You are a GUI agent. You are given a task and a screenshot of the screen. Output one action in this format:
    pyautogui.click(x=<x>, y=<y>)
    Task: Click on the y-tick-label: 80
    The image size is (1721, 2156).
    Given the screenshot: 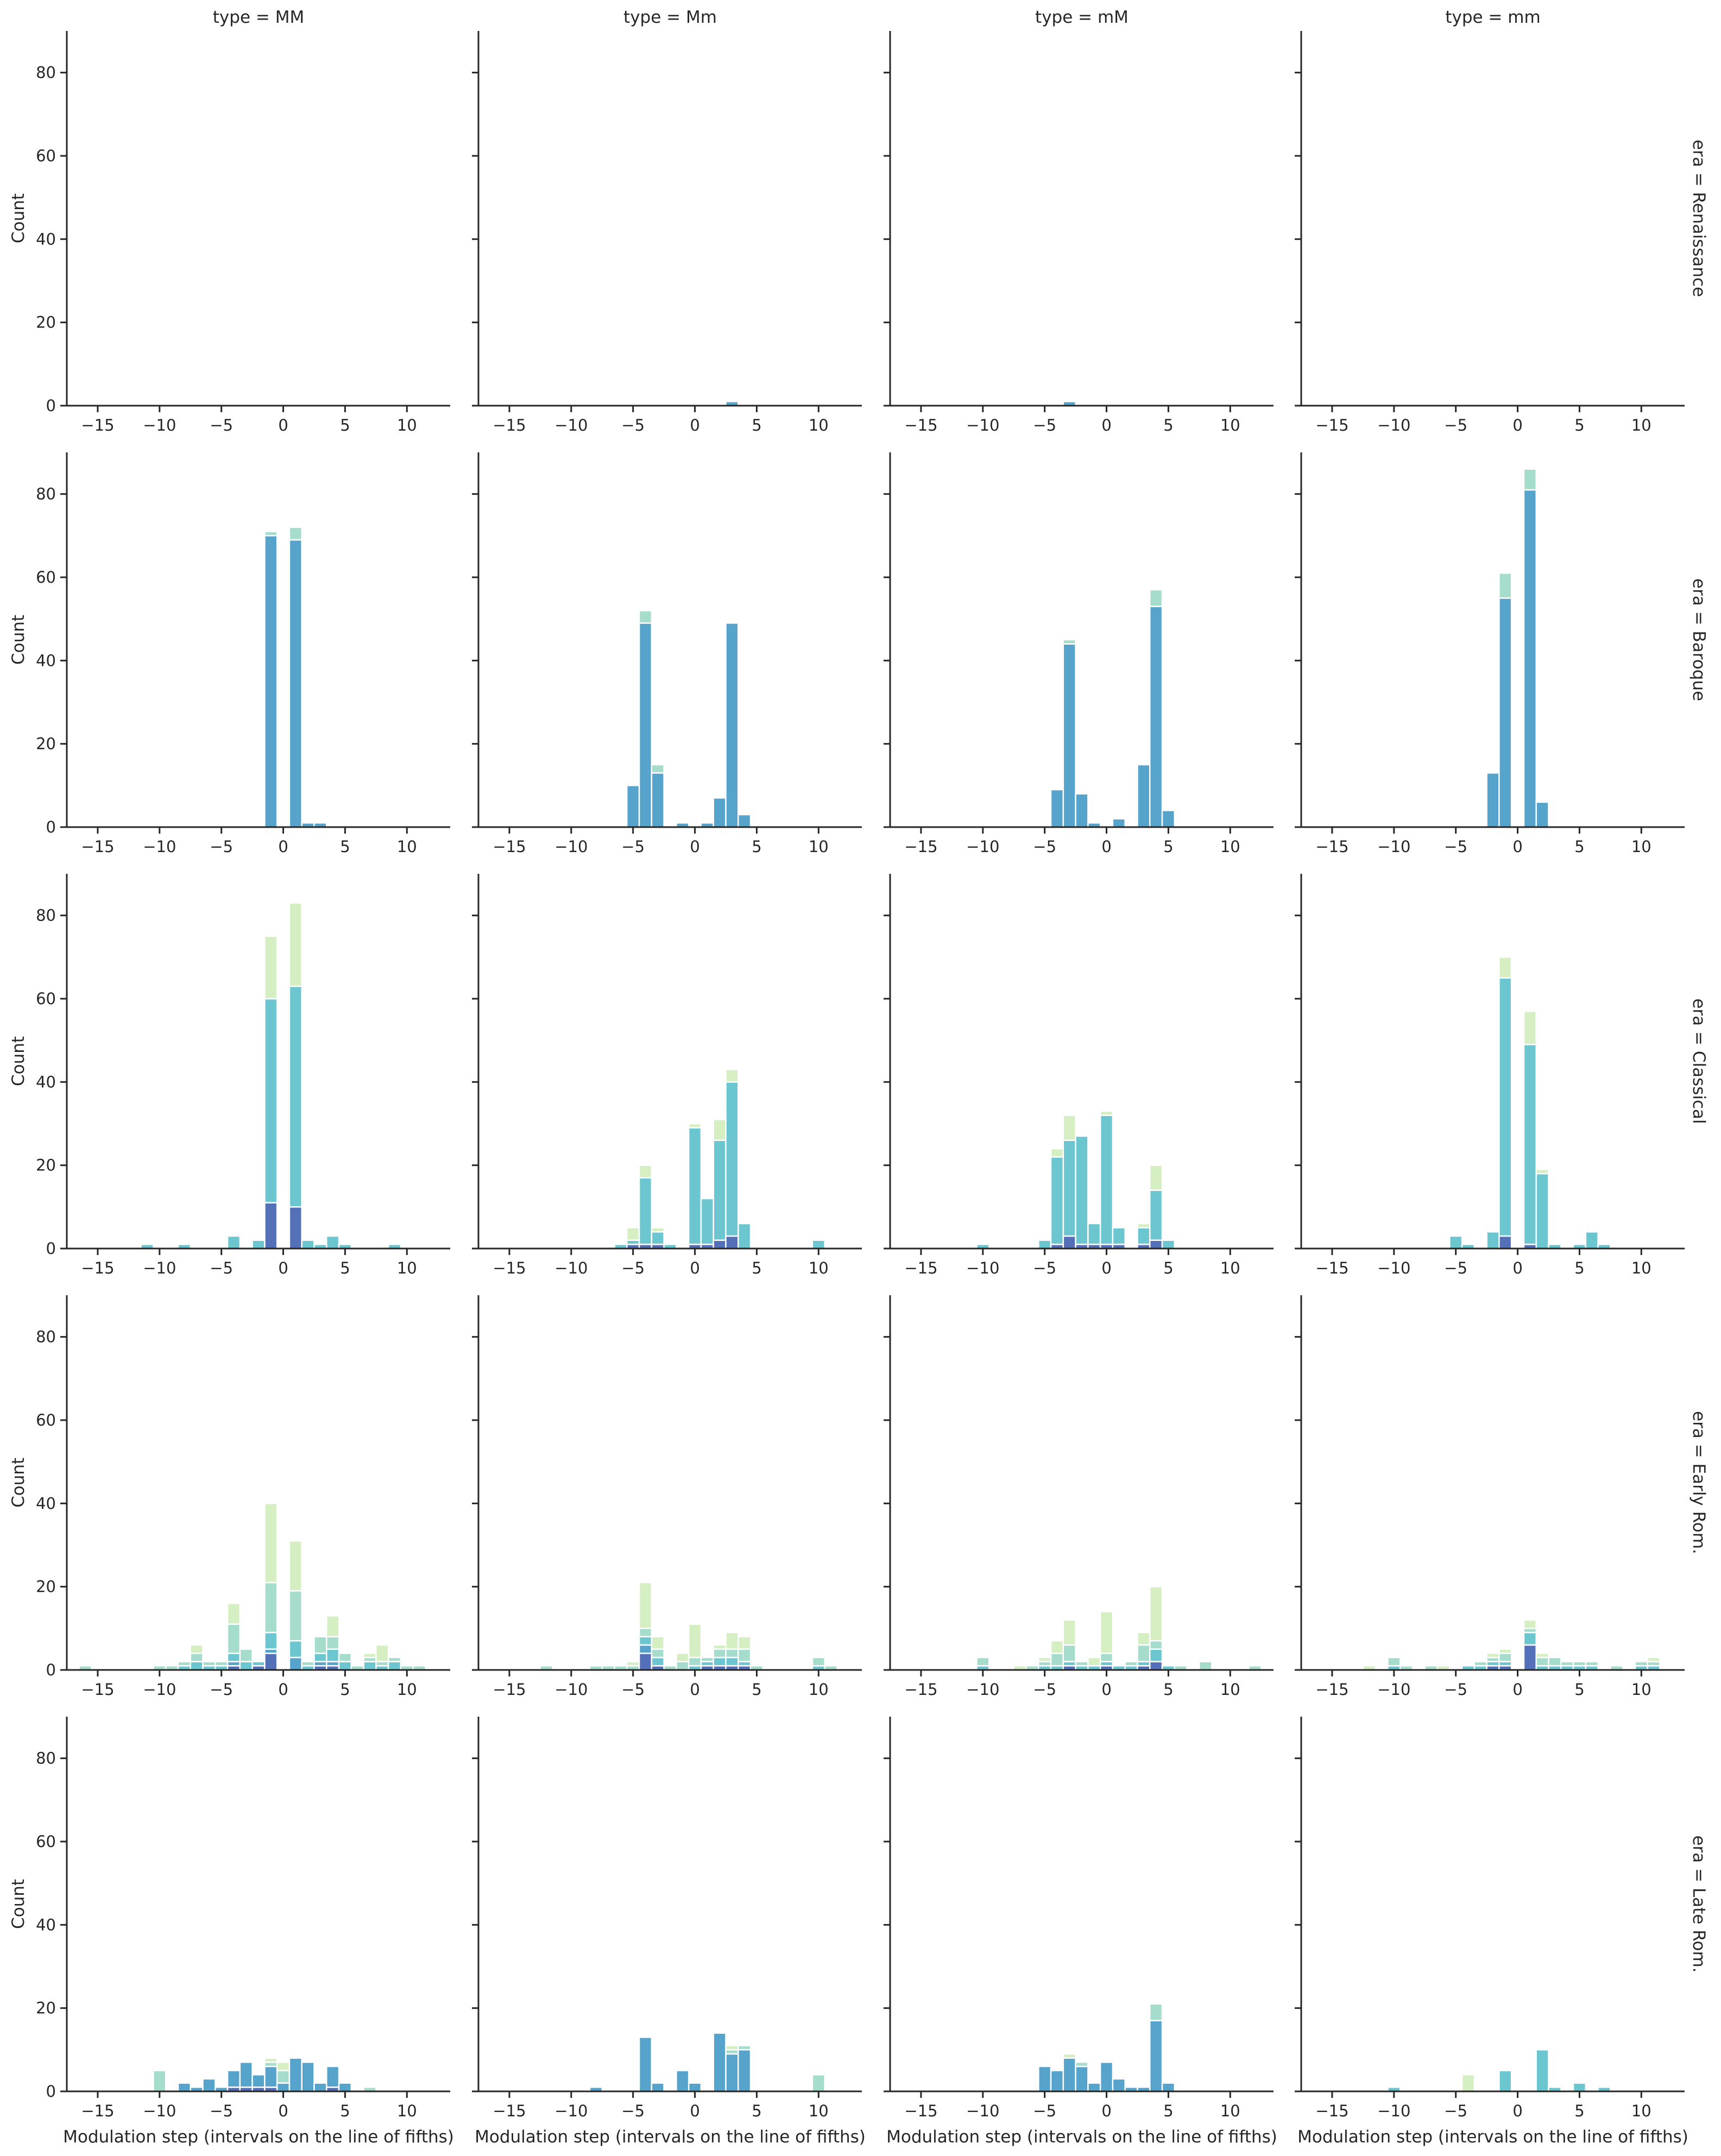 What is the action you would take?
    pyautogui.click(x=46, y=1758)
    